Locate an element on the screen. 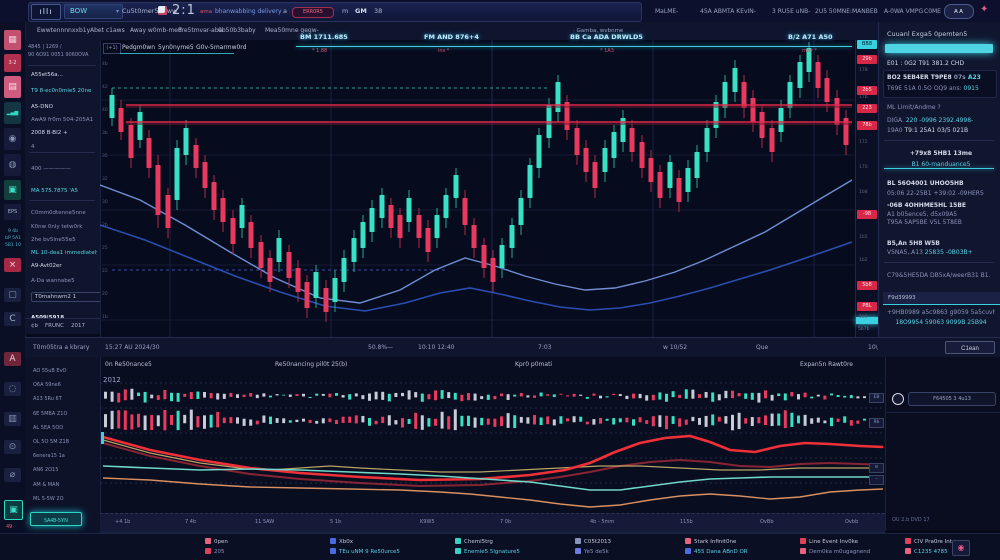 Image resolution: width=1000 pixels, height=560 pixels. rail-icon-3: ▂▄▆ is located at coordinates (12, 113).